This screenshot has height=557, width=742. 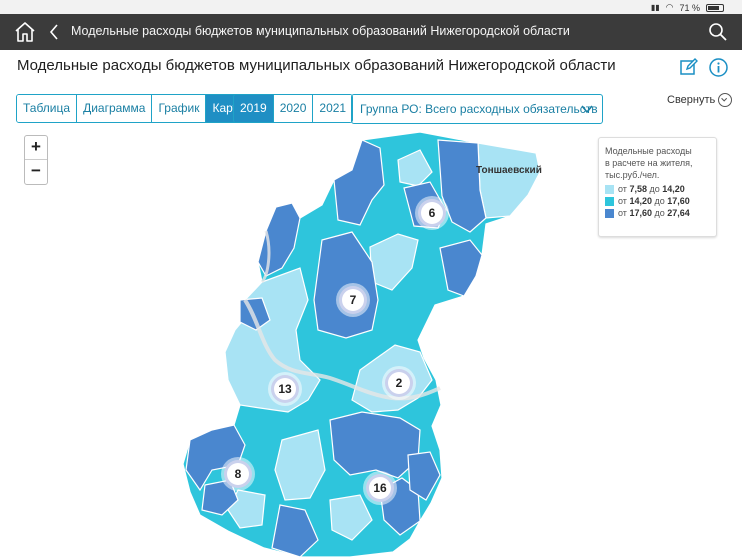 What do you see at coordinates (36, 170) in the screenshot?
I see `zoom-out-button: −` at bounding box center [36, 170].